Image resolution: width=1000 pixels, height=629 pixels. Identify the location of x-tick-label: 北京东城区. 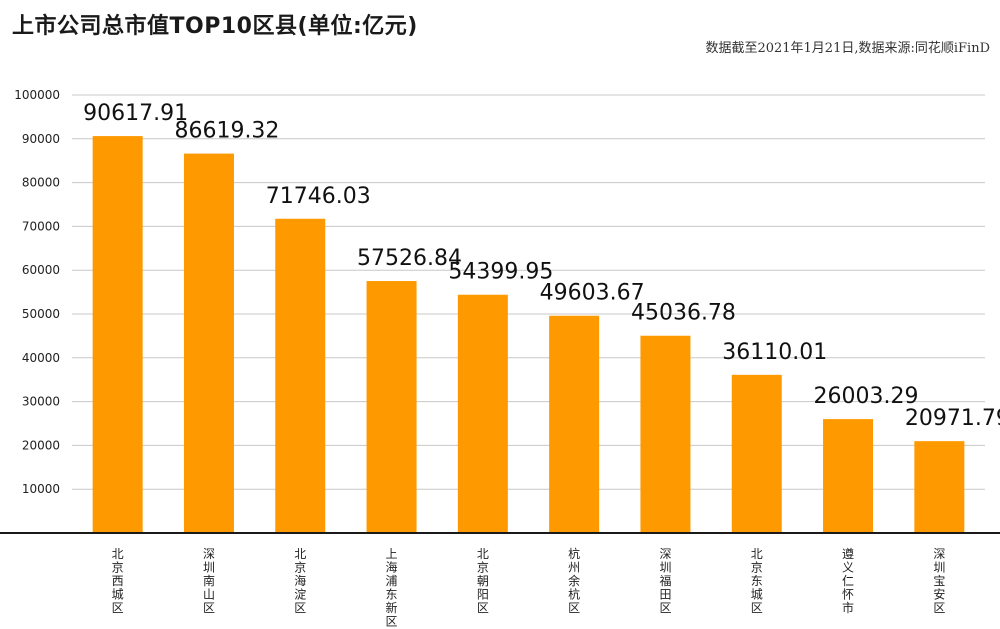
(757, 581).